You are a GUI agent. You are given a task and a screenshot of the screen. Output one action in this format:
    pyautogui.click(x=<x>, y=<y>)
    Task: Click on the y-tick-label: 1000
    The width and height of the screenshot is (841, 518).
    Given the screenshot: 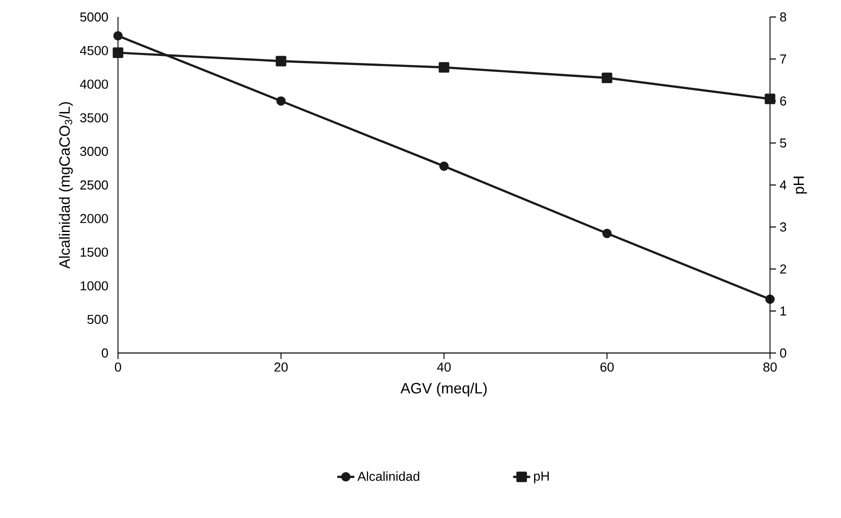 What is the action you would take?
    pyautogui.click(x=94, y=285)
    